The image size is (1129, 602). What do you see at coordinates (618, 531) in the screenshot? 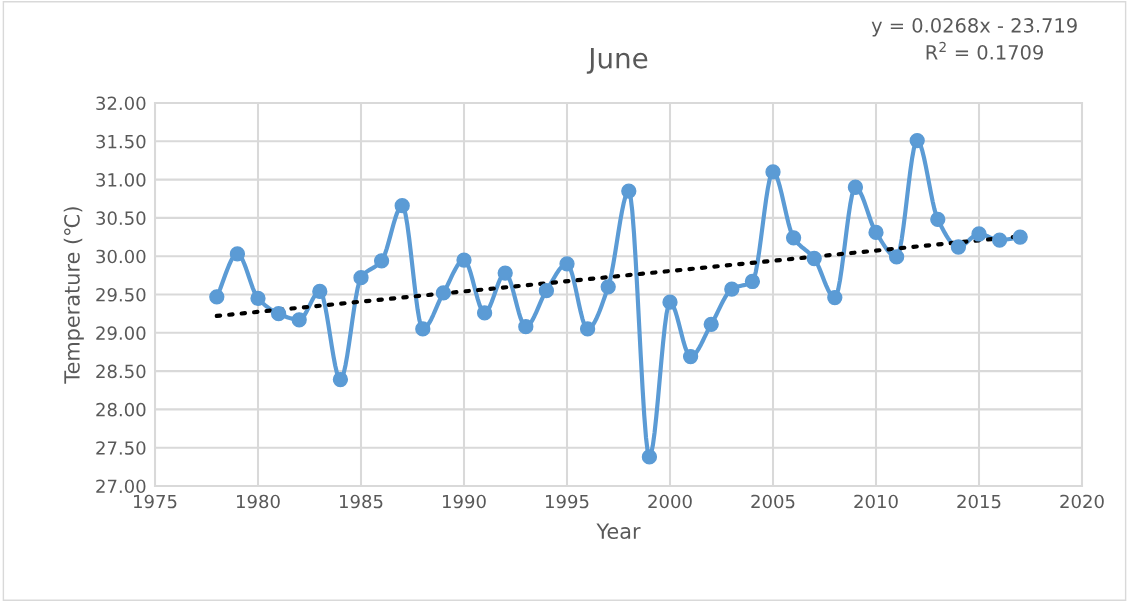
I see `x-axis-title: Year` at bounding box center [618, 531].